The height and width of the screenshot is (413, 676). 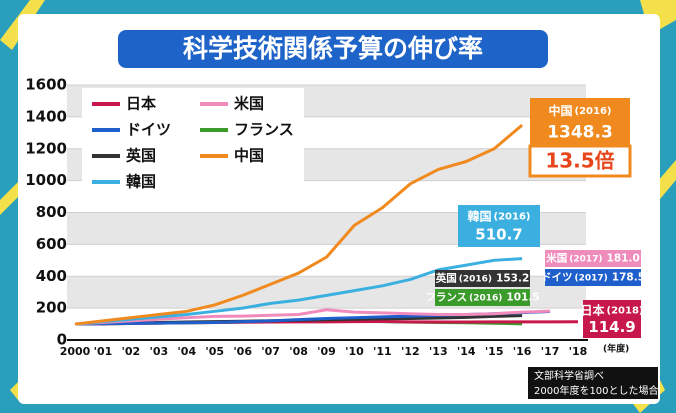 I want to click on legend-label: フランス, so click(x=264, y=130).